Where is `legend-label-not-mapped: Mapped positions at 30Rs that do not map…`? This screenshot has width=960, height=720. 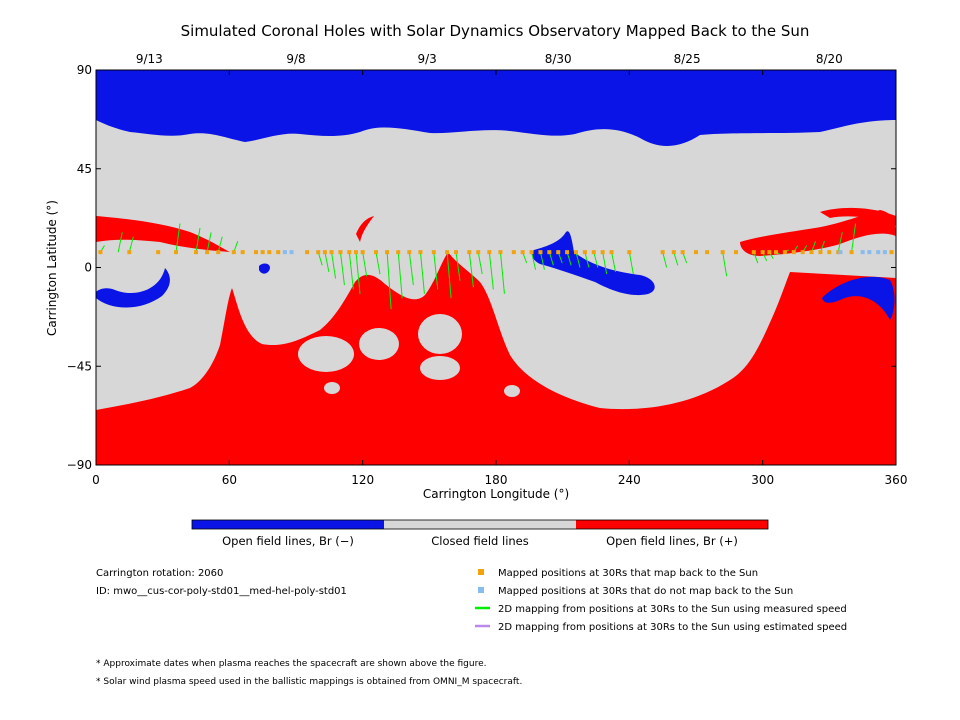 legend-label-not-mapped: Mapped positions at 30Rs that do not map… is located at coordinates (645, 591).